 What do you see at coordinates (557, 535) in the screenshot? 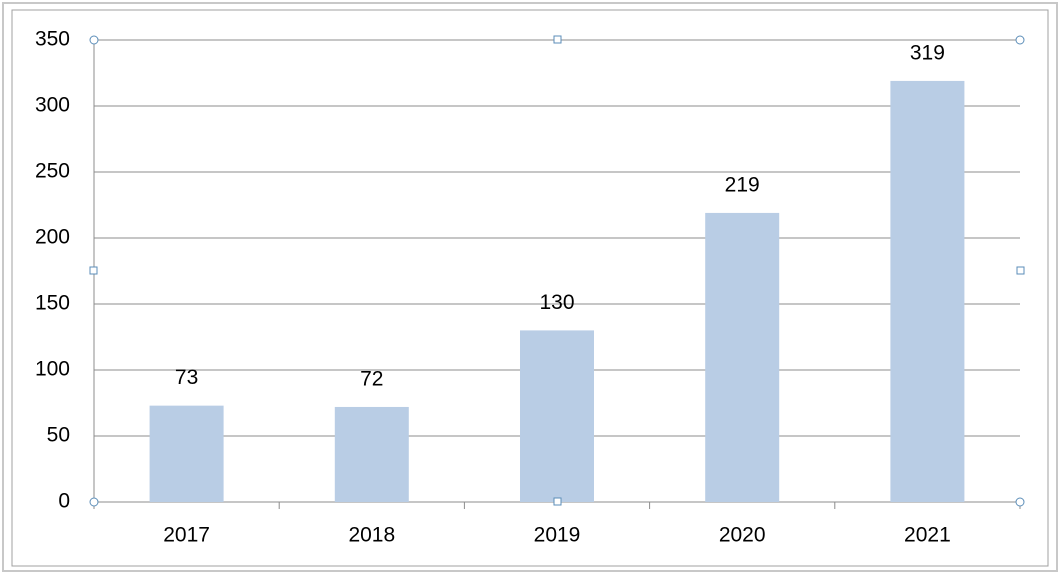
I see `x-tick-label: 2019` at bounding box center [557, 535].